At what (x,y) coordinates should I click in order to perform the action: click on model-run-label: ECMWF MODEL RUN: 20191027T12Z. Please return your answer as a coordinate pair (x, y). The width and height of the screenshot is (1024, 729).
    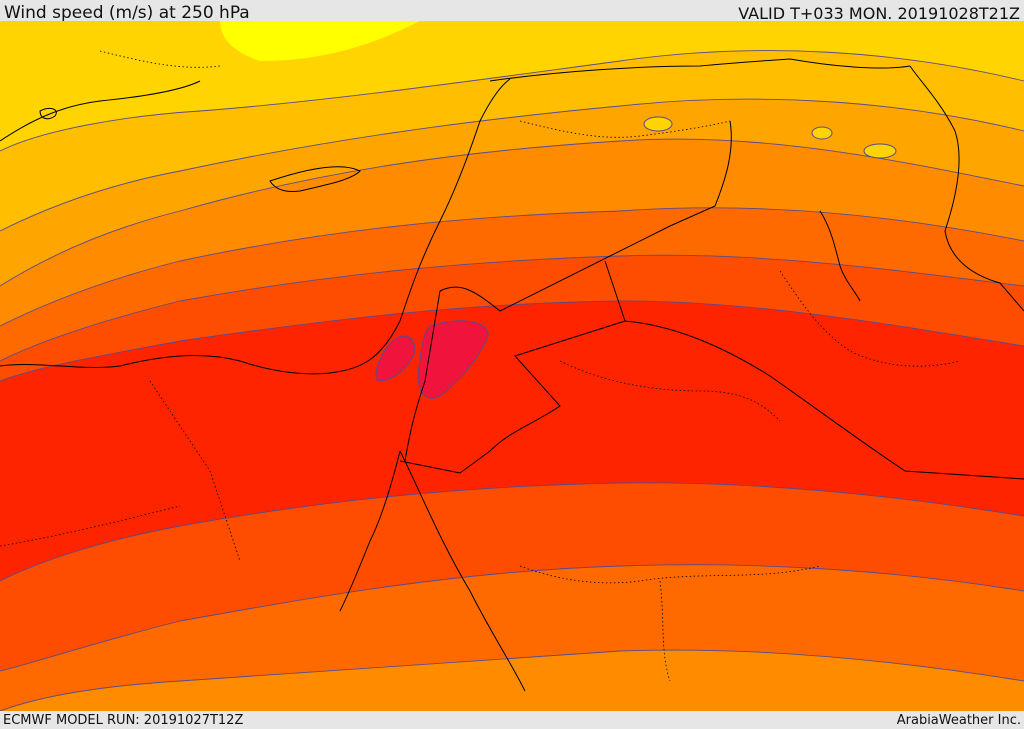
    Looking at the image, I should click on (123, 720).